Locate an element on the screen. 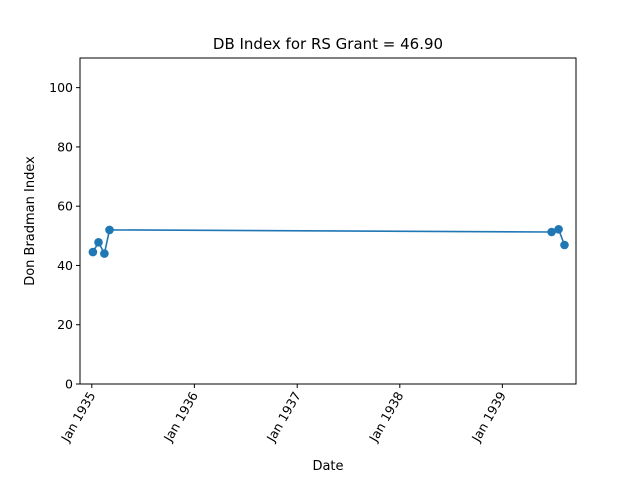 This screenshot has width=640, height=480. x-axis-ticks: Jan 1935 Jan 1936 Jan 1937 Jan 1938 Jan 1939 is located at coordinates (283, 414).